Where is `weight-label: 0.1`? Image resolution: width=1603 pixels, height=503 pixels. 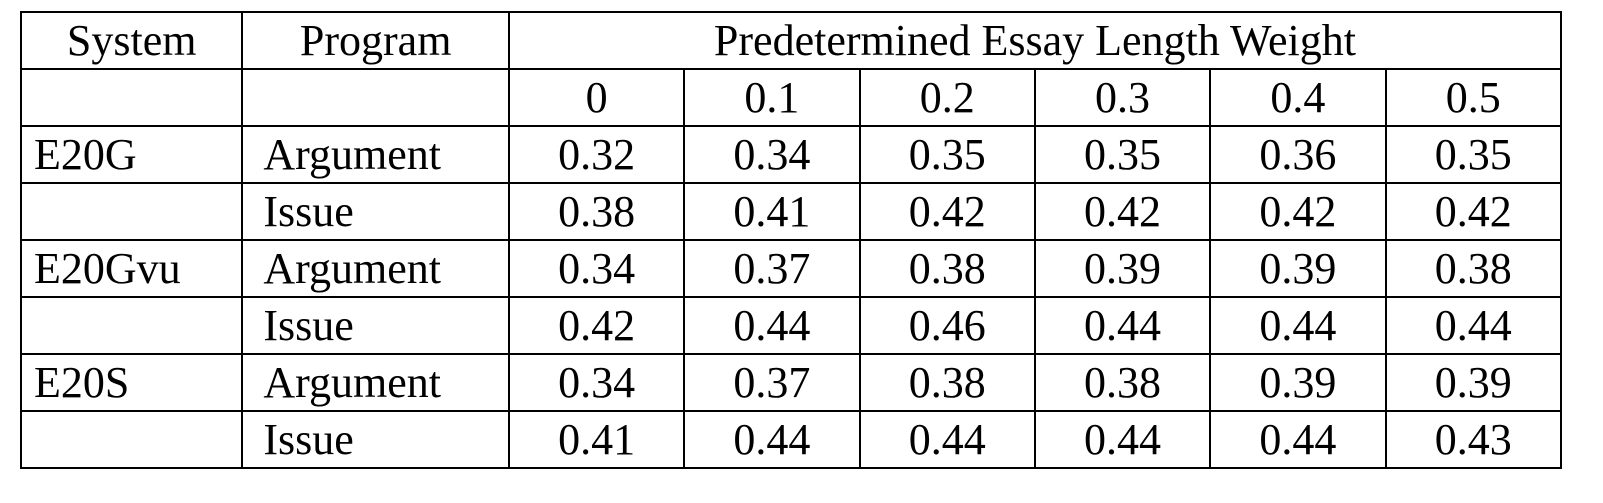 weight-label: 0.1 is located at coordinates (771, 97).